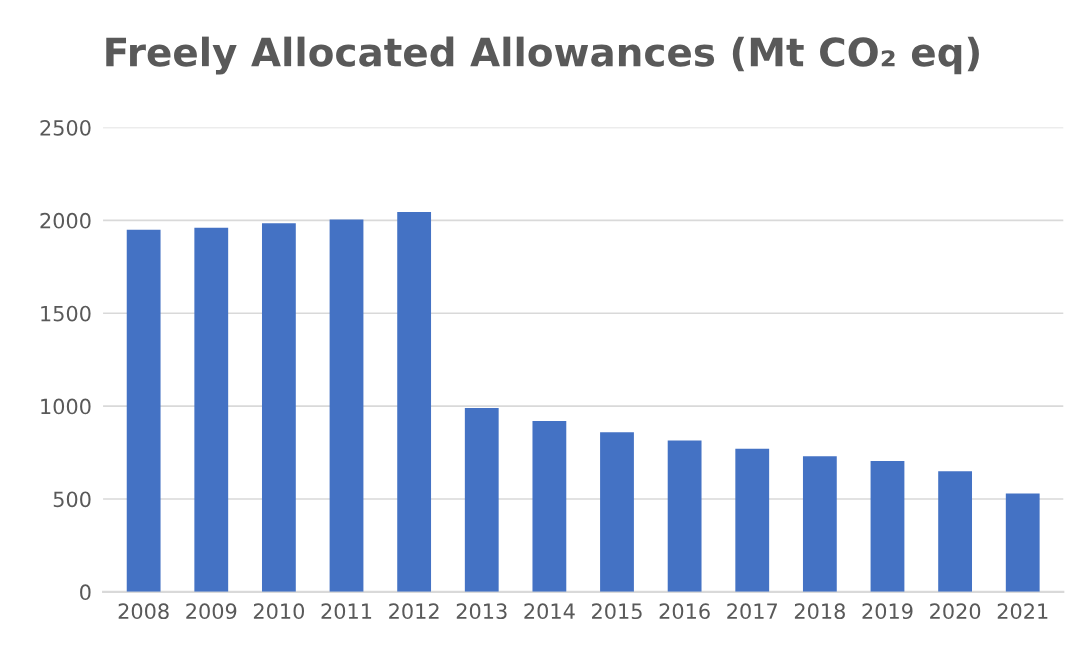 This screenshot has width=1085, height=654. I want to click on x-tick-label: 2010, so click(279, 611).